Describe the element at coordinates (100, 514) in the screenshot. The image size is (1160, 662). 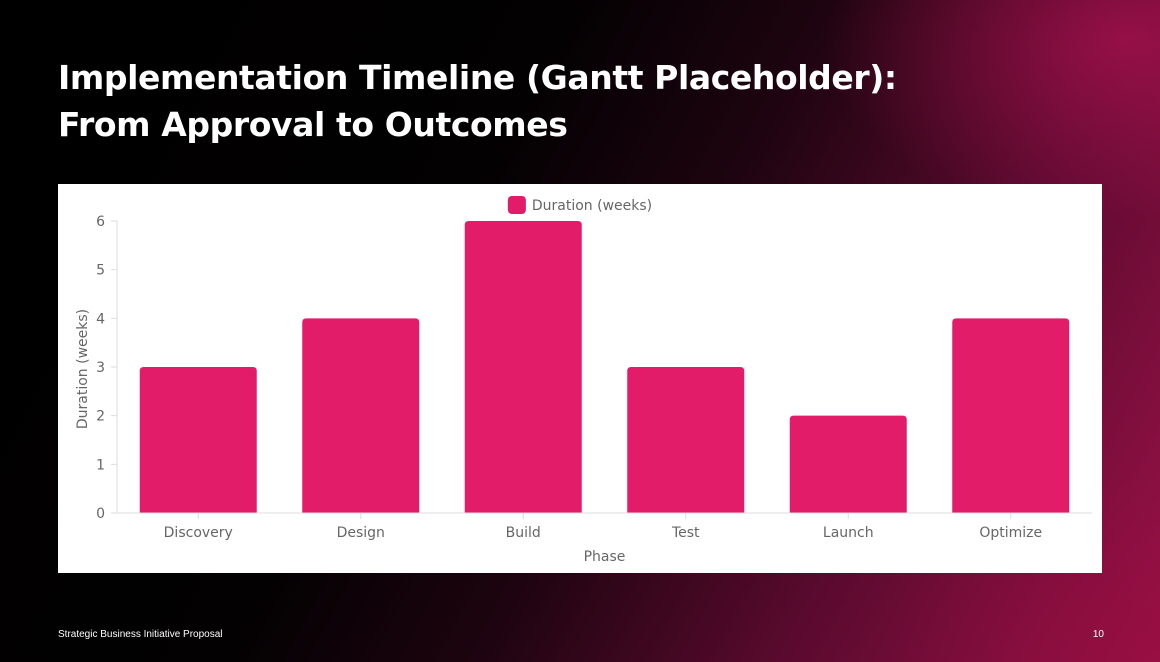
I see `y-tick-label: 0` at that location.